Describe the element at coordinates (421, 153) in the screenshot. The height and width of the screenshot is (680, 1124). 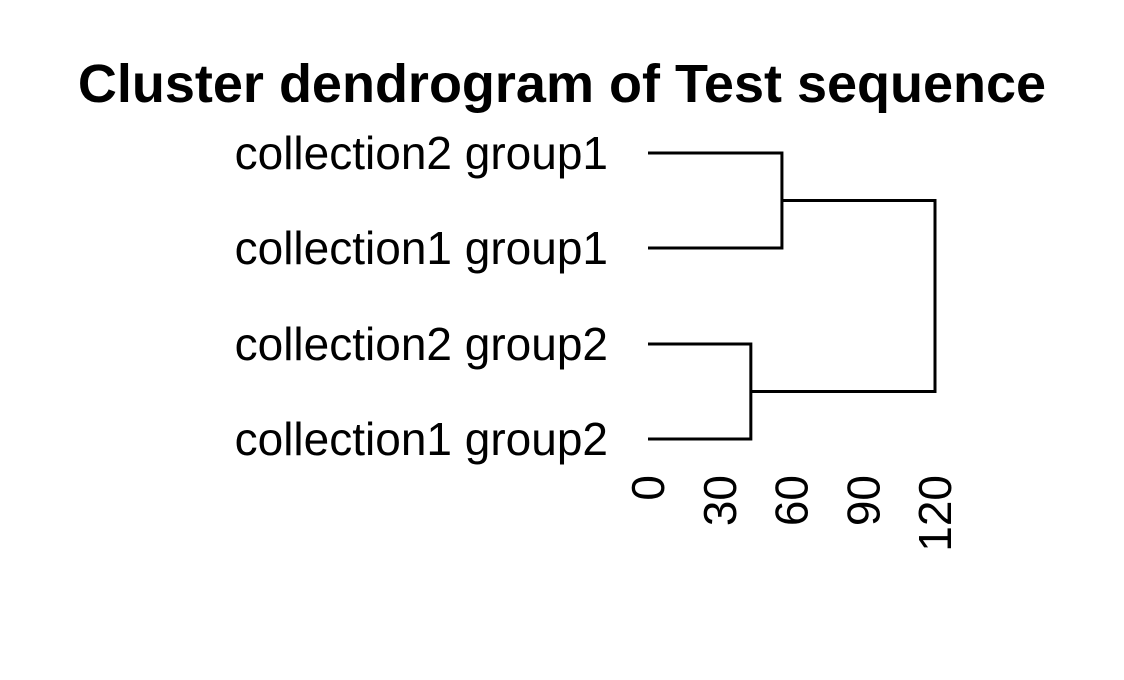
I see `leaf-label: collection2 group1` at that location.